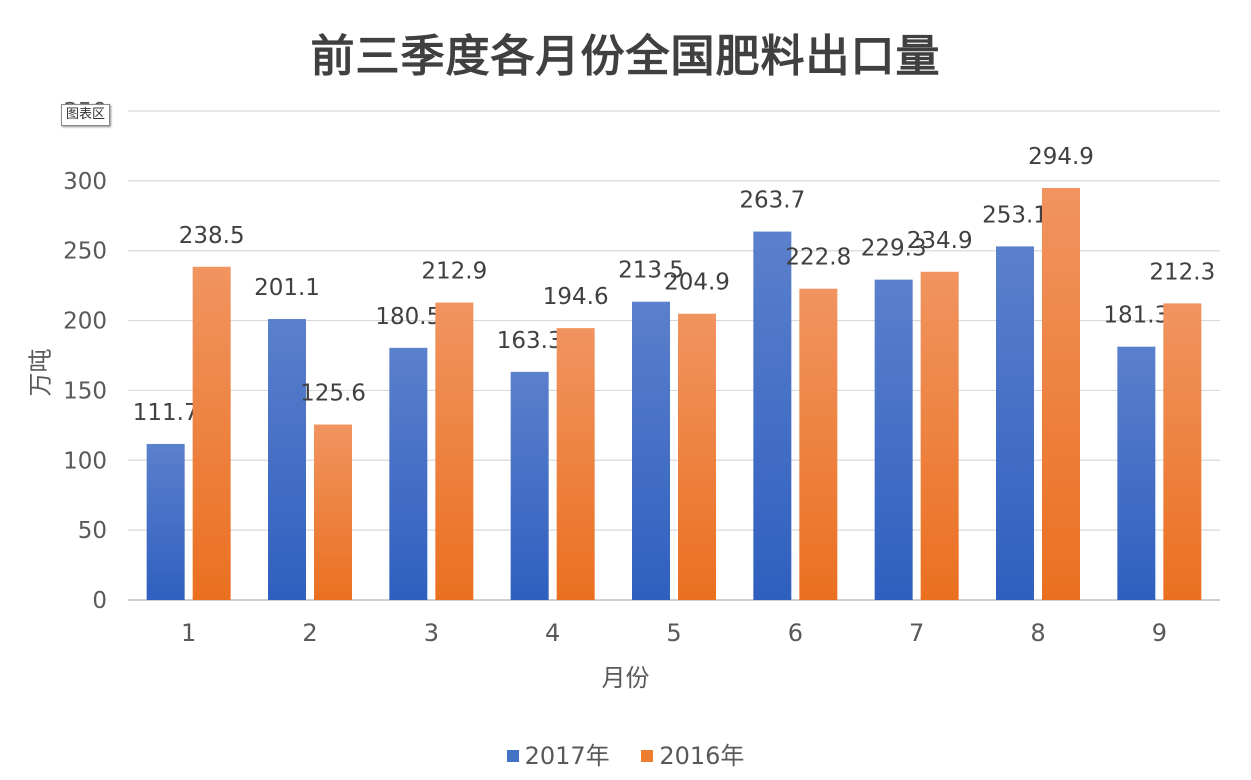 Image resolution: width=1251 pixels, height=780 pixels. What do you see at coordinates (431, 633) in the screenshot?
I see `x-tick-label: 3` at bounding box center [431, 633].